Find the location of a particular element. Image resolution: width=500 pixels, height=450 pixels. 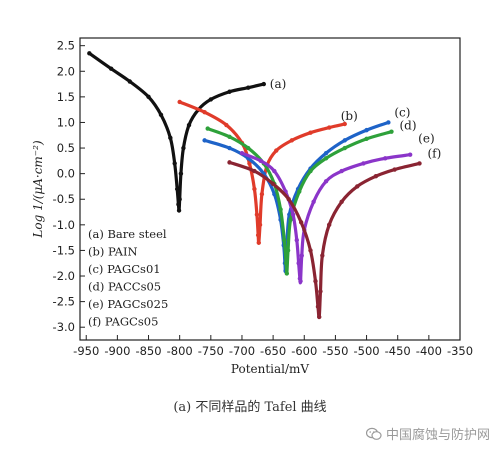

watermark-text: 中国腐蚀与防护网 is located at coordinates (437, 435).